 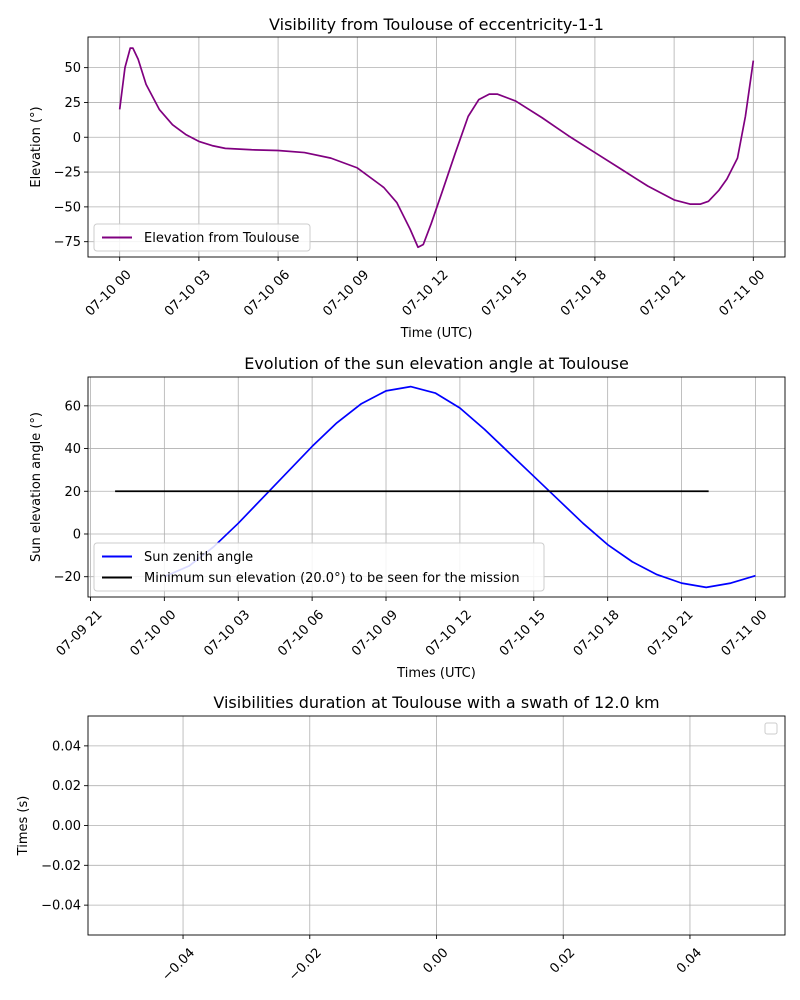 What do you see at coordinates (435, 960) in the screenshot?
I see `x-tick-label: 0.00` at bounding box center [435, 960].